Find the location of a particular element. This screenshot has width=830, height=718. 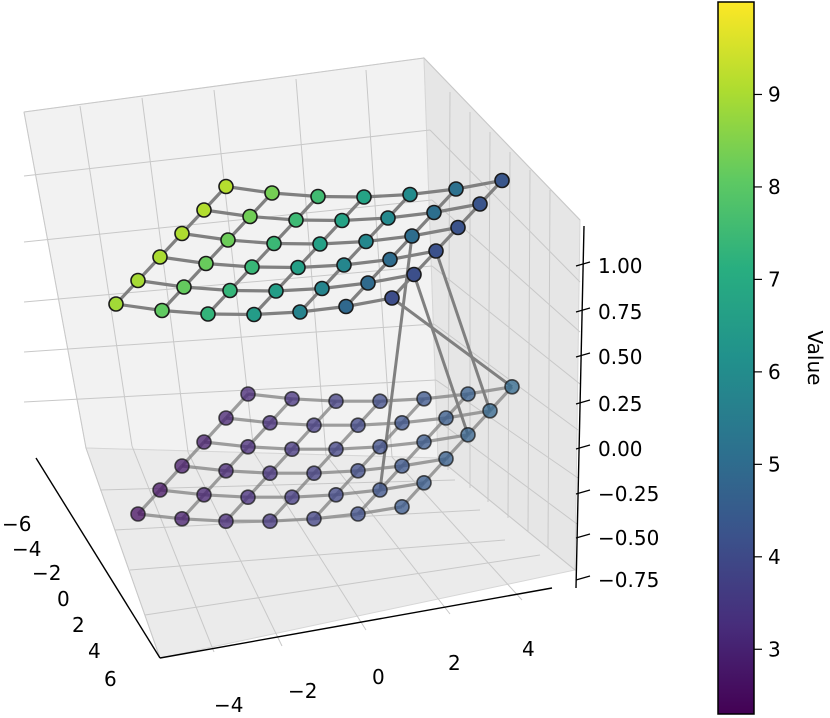

z-tick-label: 0.25 is located at coordinates (620, 404).